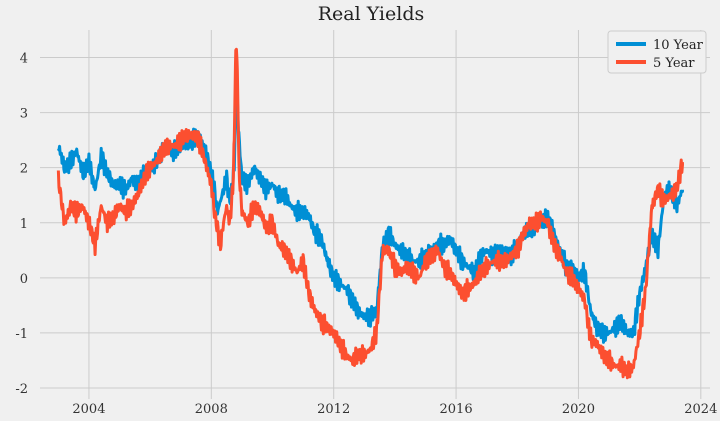 The height and width of the screenshot is (421, 720). What do you see at coordinates (456, 409) in the screenshot?
I see `x-tick-label: 2016` at bounding box center [456, 409].